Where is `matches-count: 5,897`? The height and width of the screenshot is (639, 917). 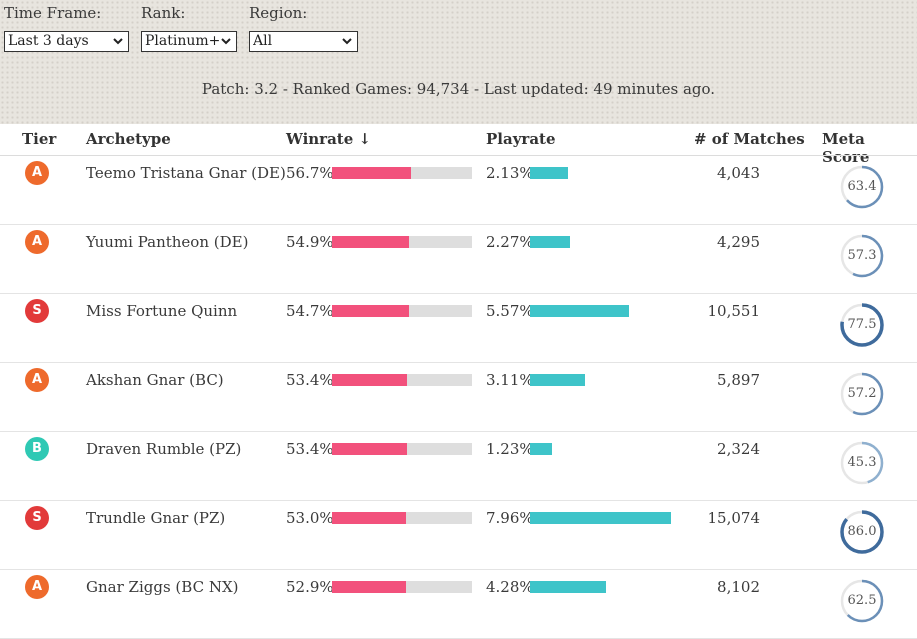 matches-count: 5,897 is located at coordinates (738, 380).